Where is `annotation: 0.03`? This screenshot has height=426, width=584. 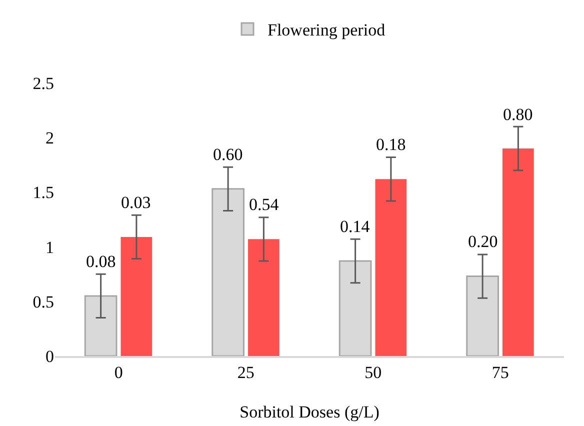
annotation: 0.03 is located at coordinates (136, 202).